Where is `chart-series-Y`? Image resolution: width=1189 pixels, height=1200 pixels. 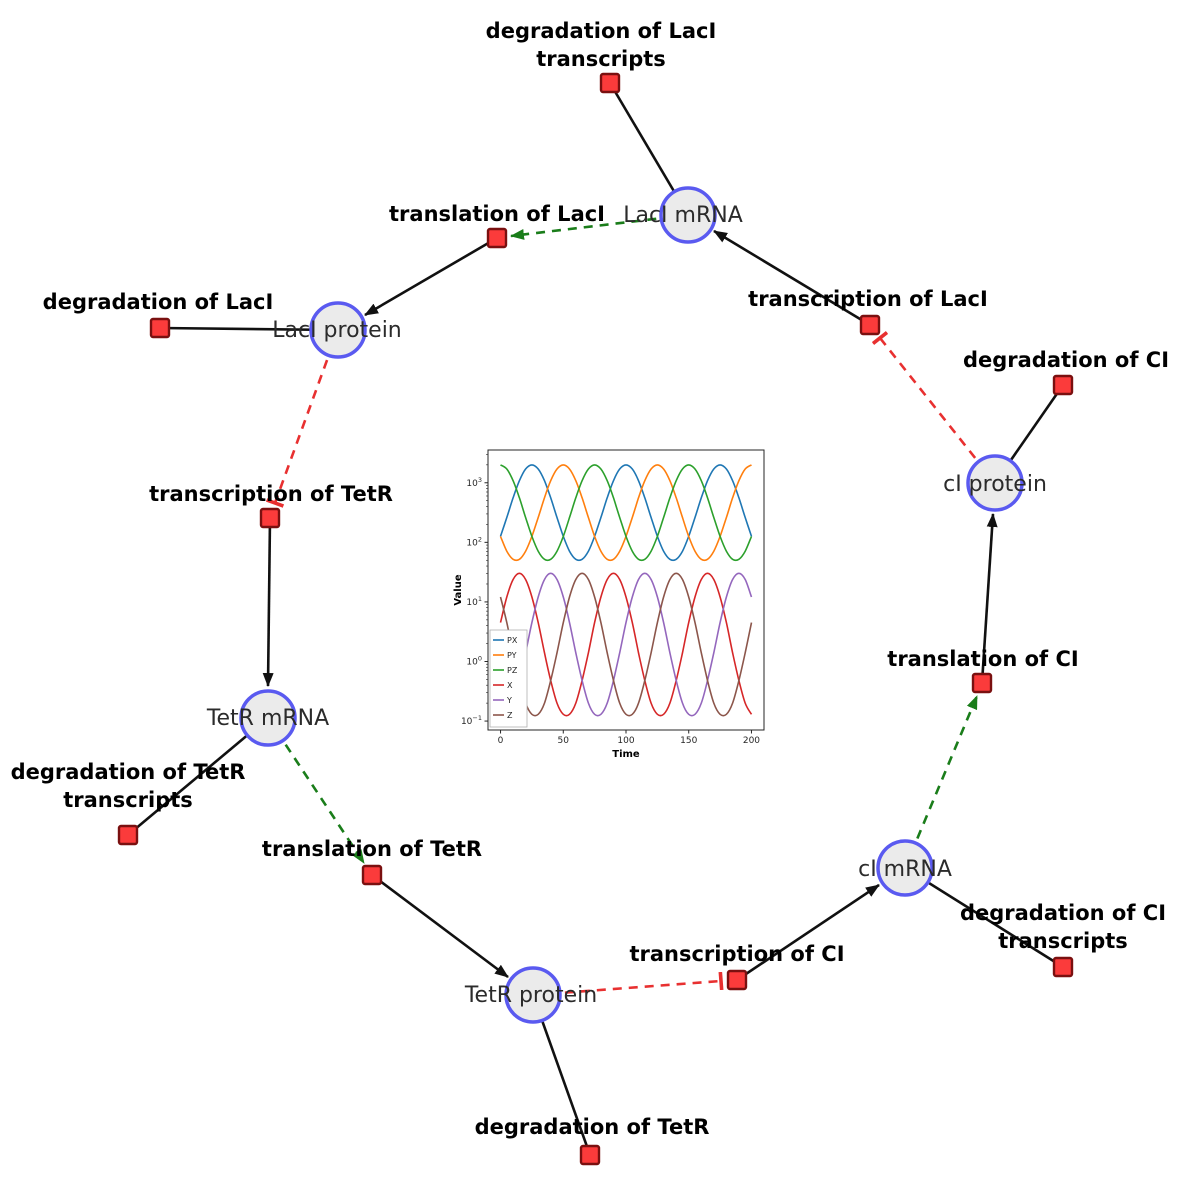 chart-series-Y is located at coordinates (626, 644).